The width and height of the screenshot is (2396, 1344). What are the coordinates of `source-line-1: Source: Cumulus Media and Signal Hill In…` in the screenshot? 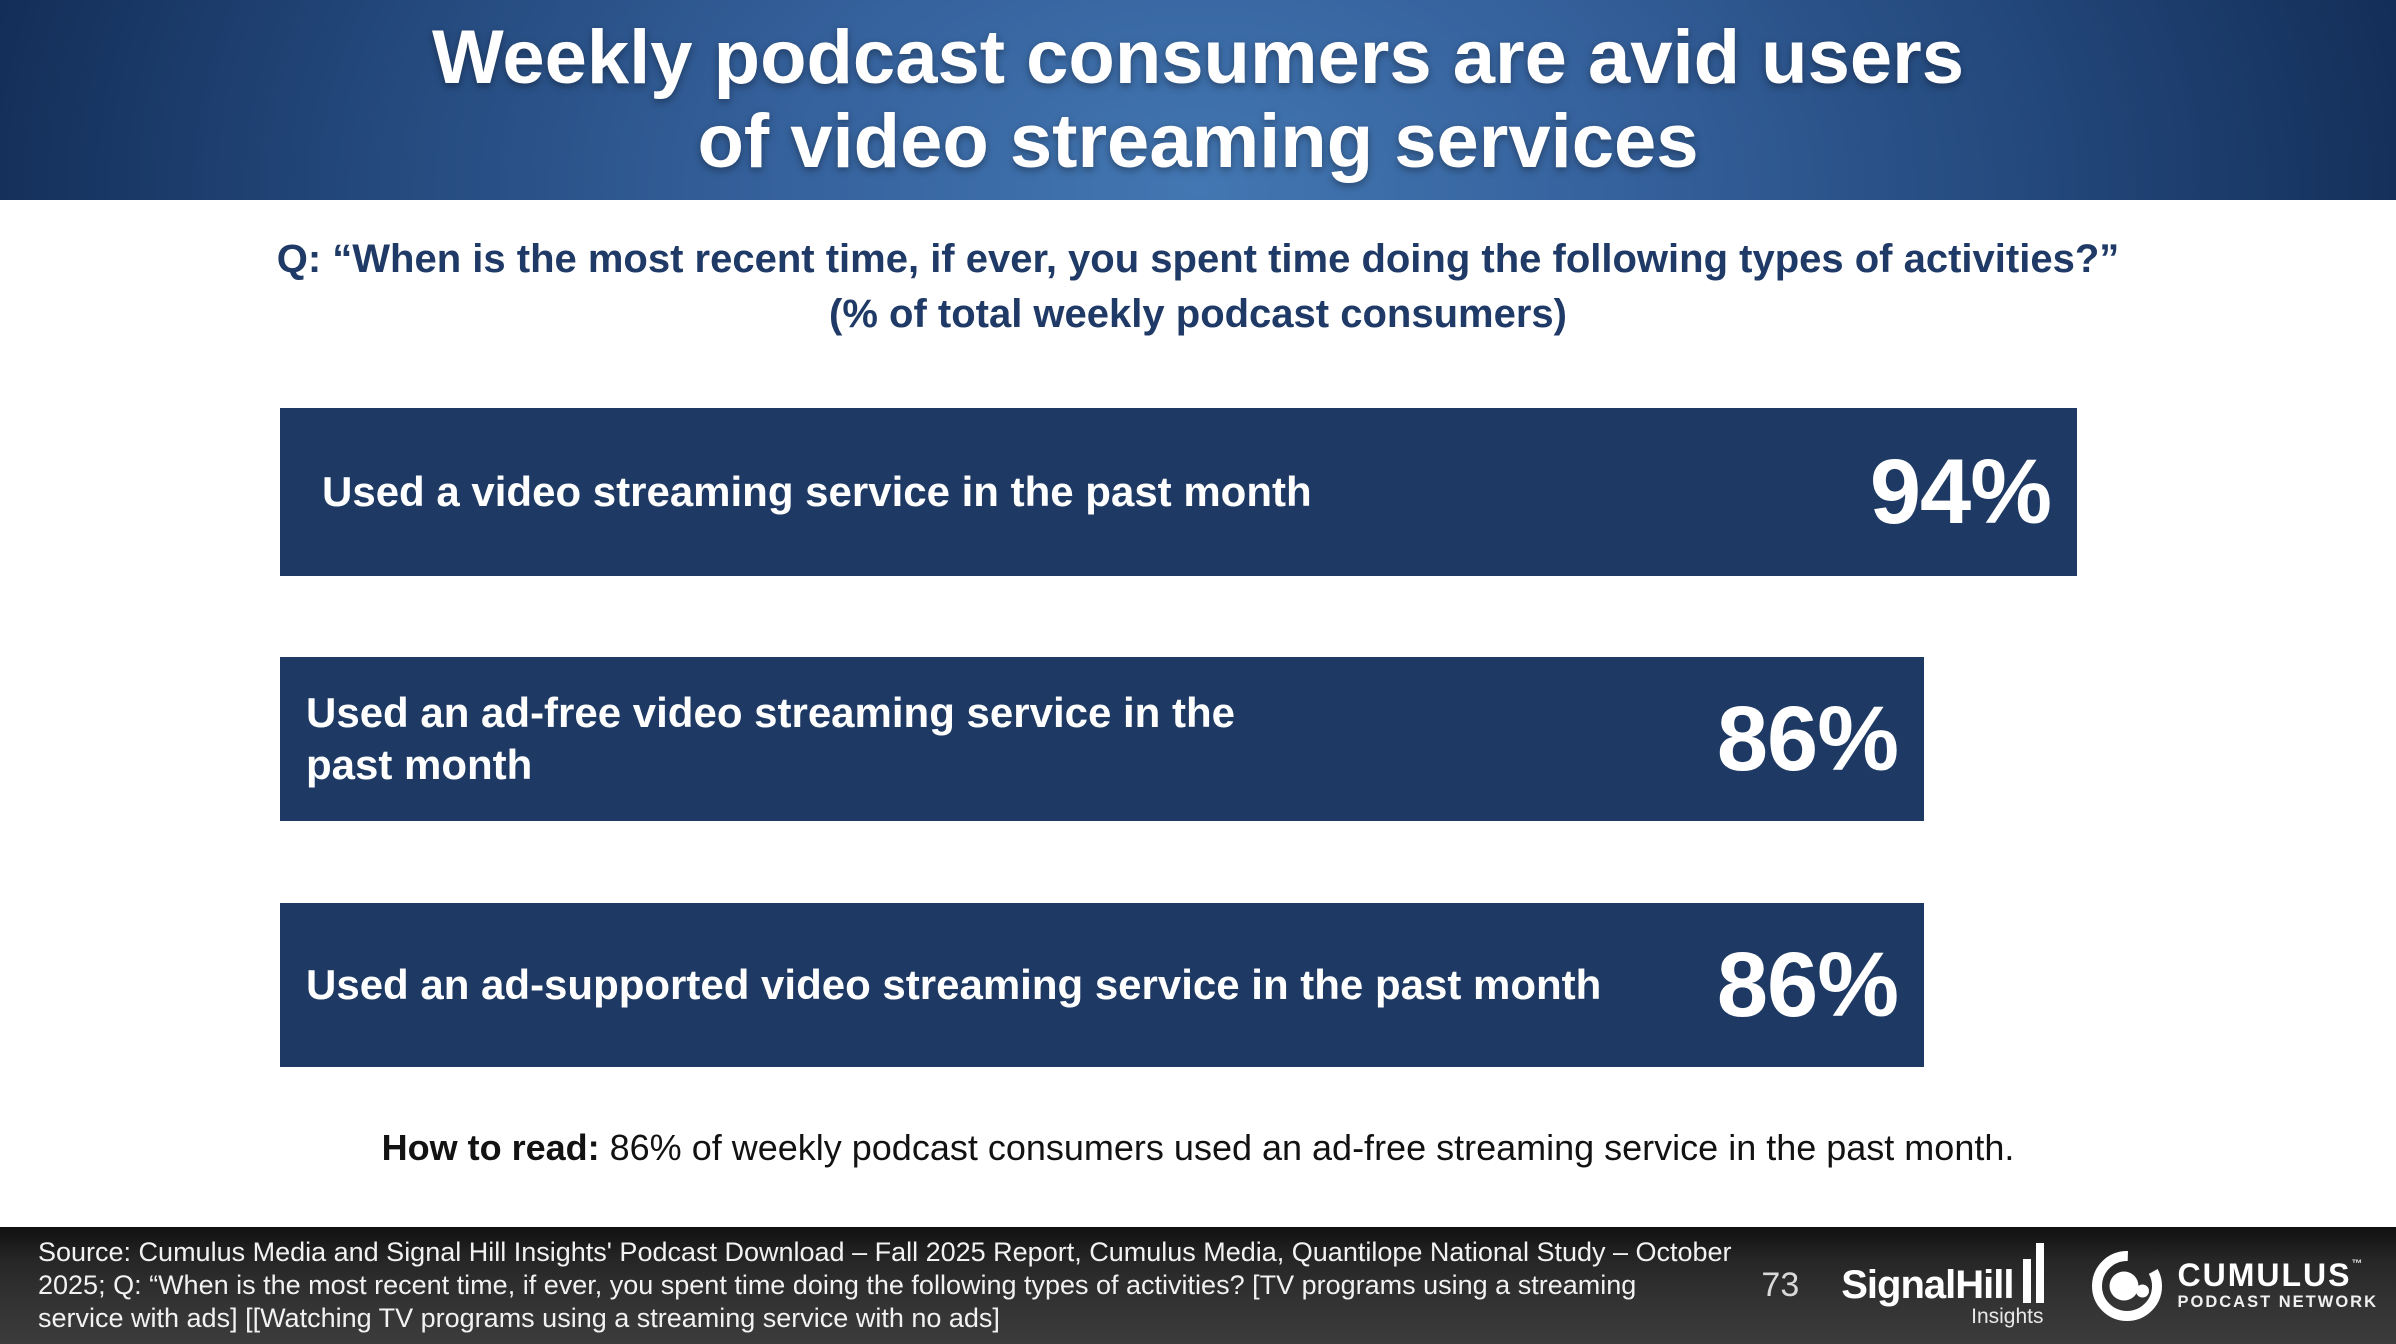 It's located at (885, 1252).